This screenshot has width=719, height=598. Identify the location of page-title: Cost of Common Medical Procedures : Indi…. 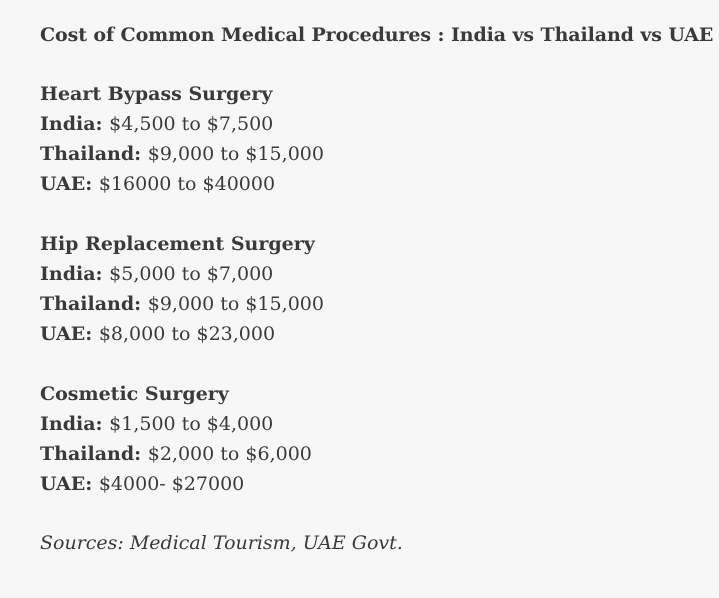
(377, 35).